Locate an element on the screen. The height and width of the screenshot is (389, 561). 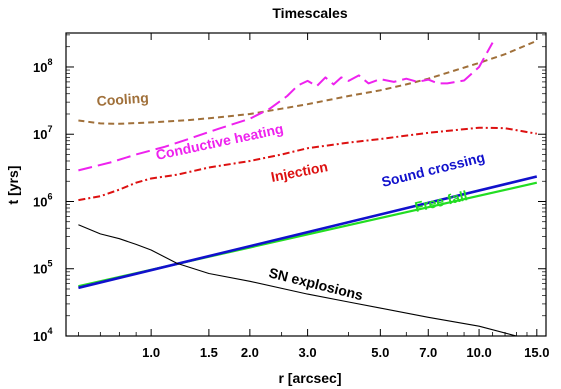
y-axis-label: t [yrs] is located at coordinates (13, 185).